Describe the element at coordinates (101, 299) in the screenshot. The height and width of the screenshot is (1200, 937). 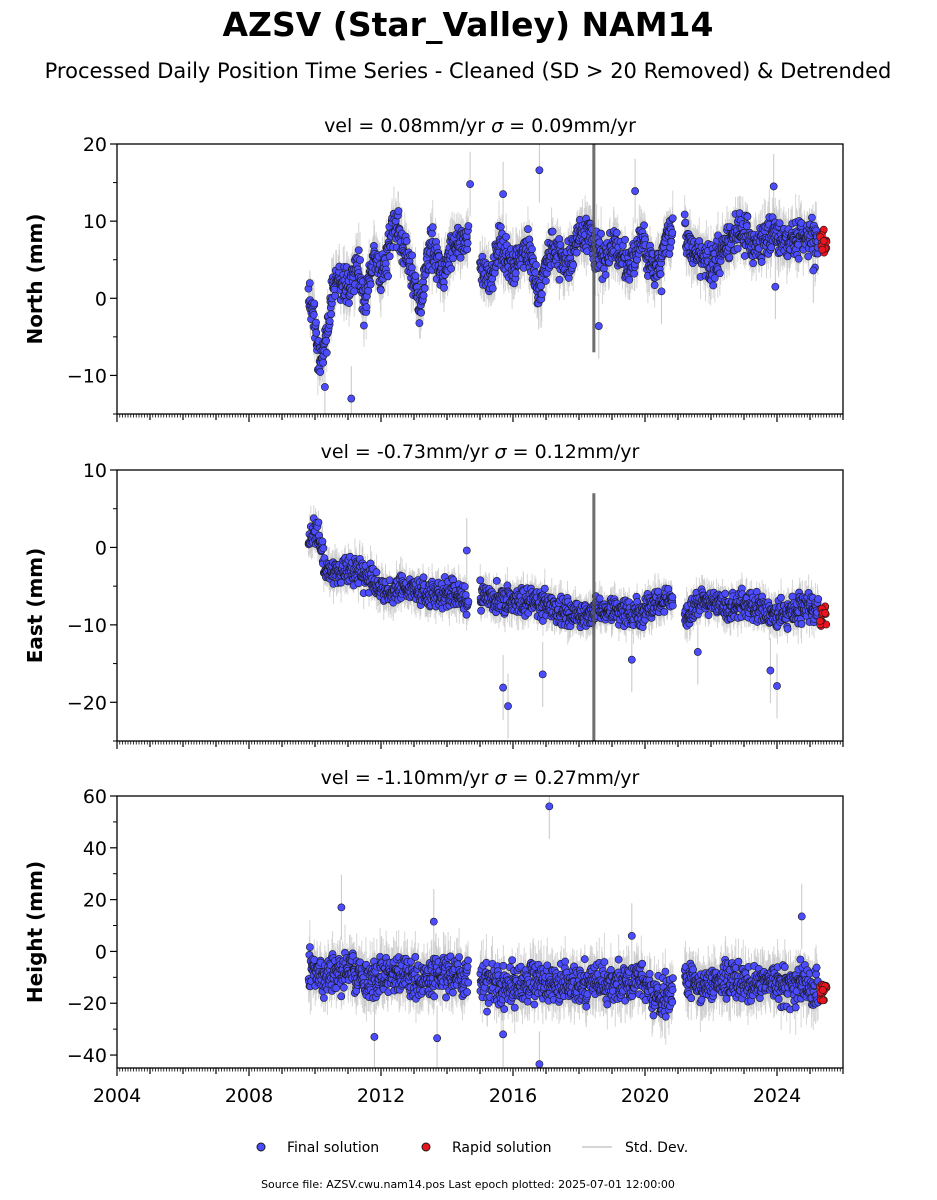
I see `y-tick-label: 0` at that location.